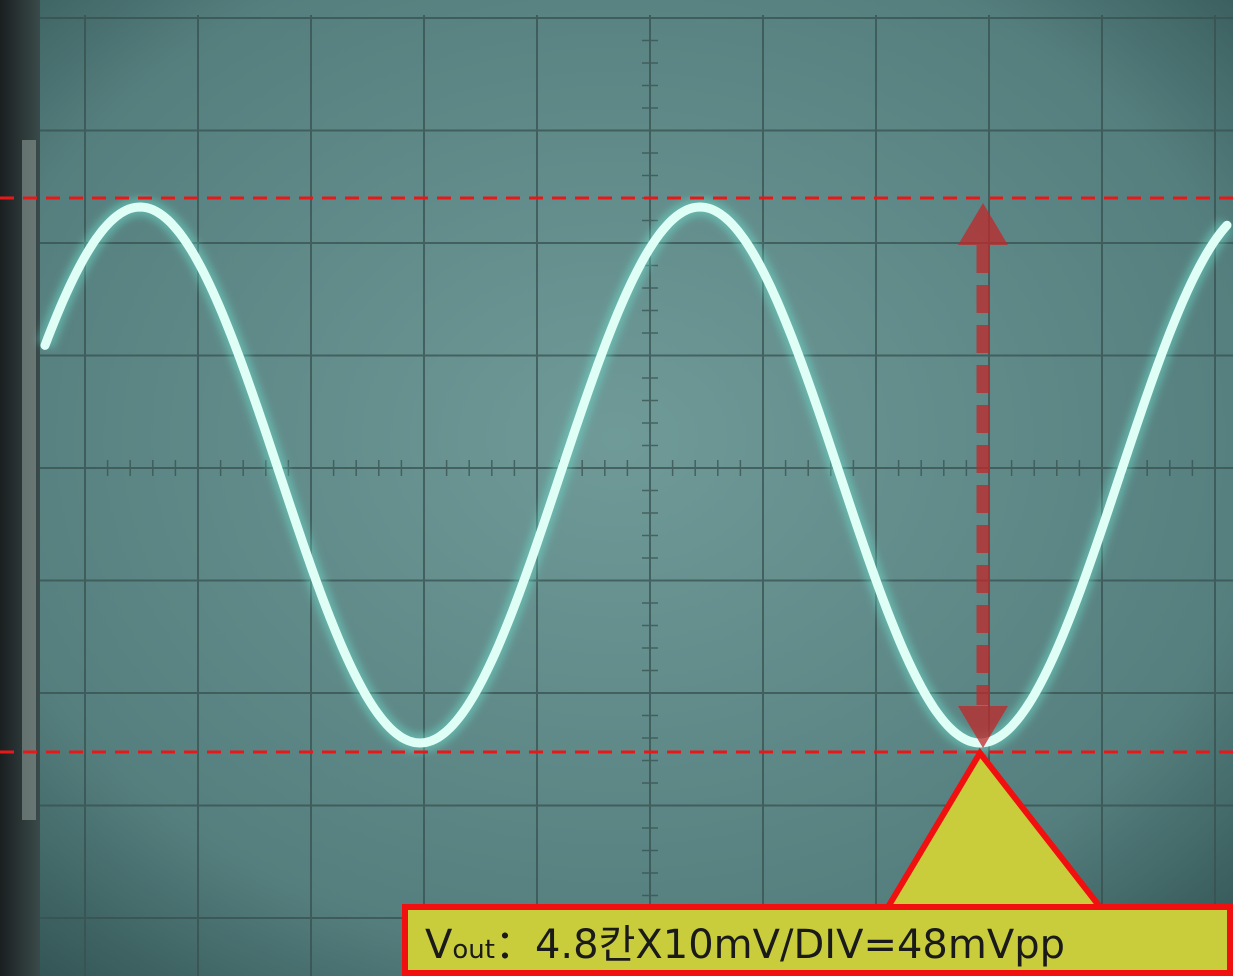 This screenshot has width=1233, height=976. I want to click on callout-box, so click(817, 940).